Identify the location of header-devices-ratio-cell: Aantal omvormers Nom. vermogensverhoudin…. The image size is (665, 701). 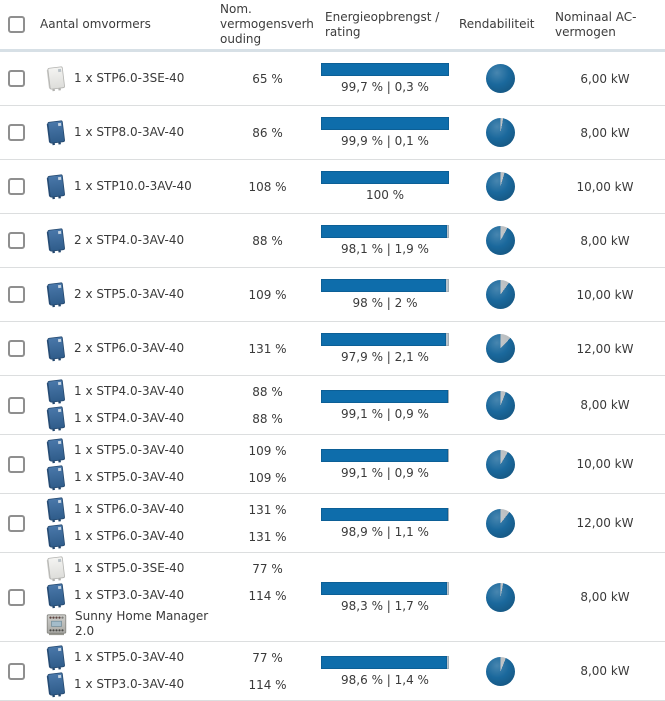
(177, 24).